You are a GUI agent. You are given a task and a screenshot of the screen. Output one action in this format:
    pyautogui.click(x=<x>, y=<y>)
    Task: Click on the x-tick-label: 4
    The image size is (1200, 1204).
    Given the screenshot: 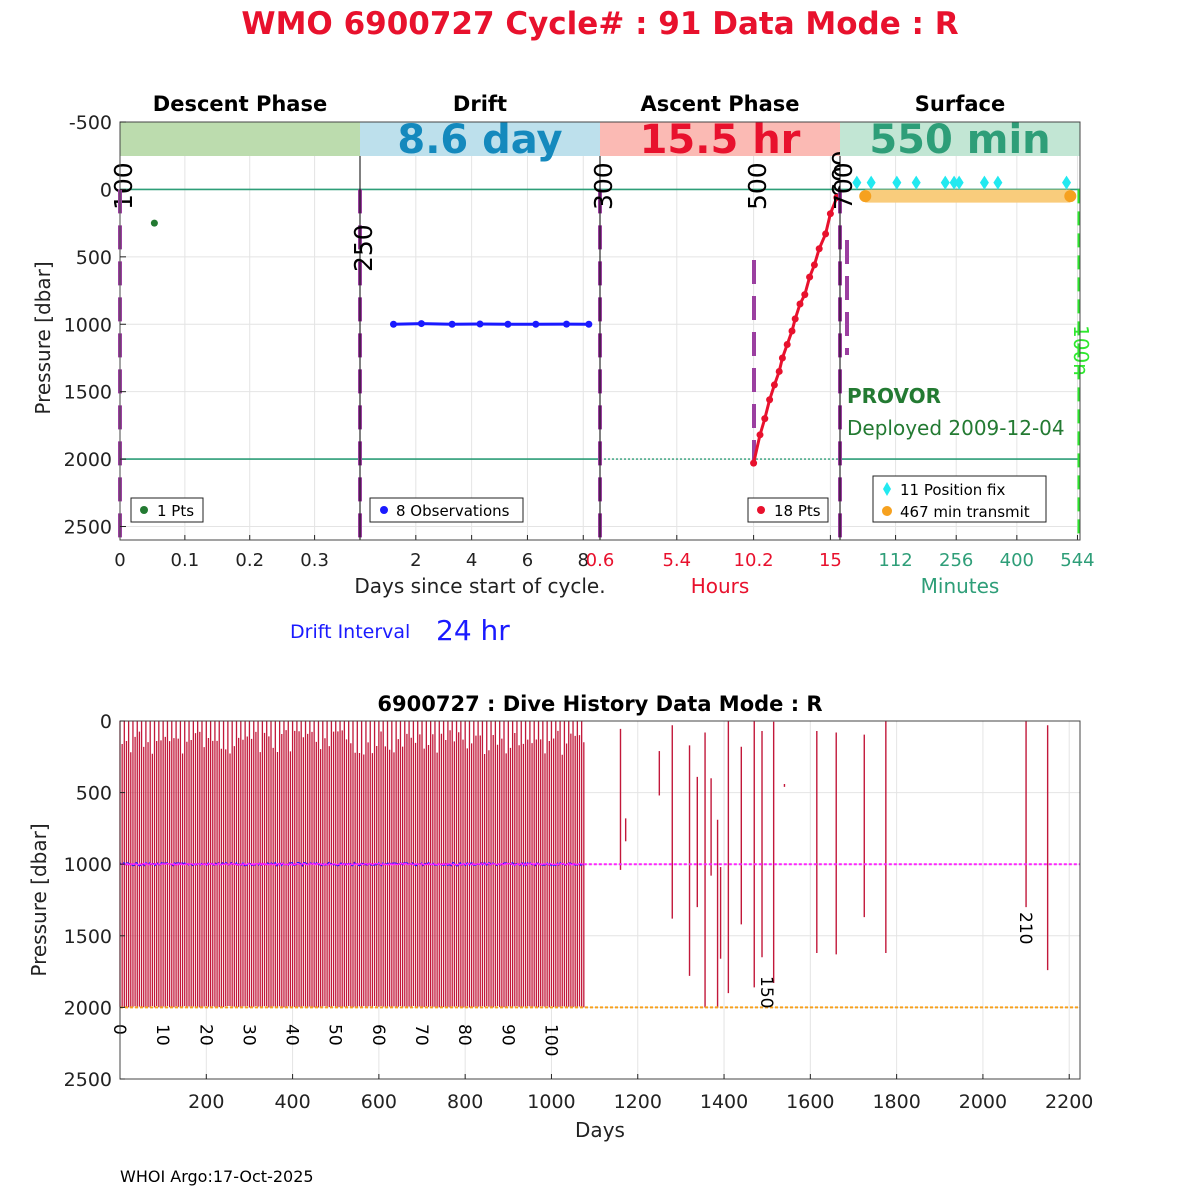 What is the action you would take?
    pyautogui.click(x=471, y=560)
    